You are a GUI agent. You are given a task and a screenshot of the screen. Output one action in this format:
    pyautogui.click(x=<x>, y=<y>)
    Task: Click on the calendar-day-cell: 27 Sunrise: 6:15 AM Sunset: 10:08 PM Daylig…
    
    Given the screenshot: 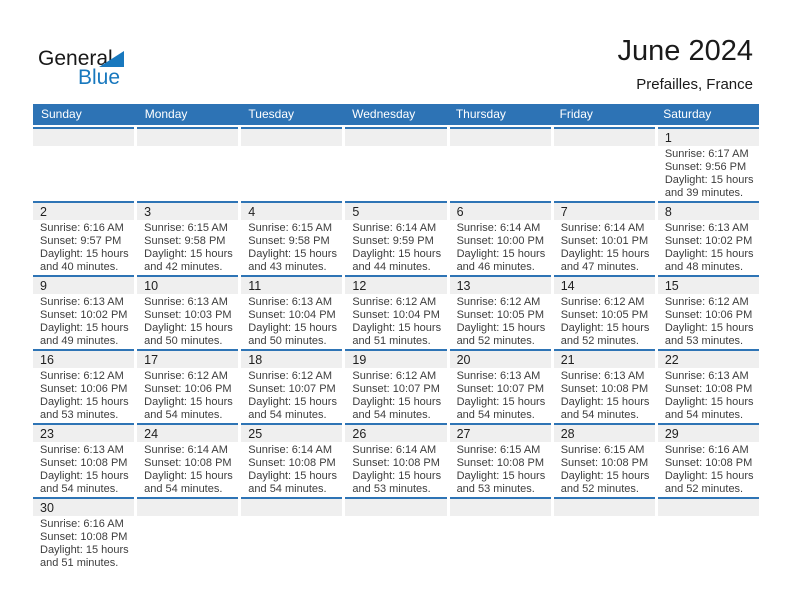 What is the action you would take?
    pyautogui.click(x=500, y=460)
    